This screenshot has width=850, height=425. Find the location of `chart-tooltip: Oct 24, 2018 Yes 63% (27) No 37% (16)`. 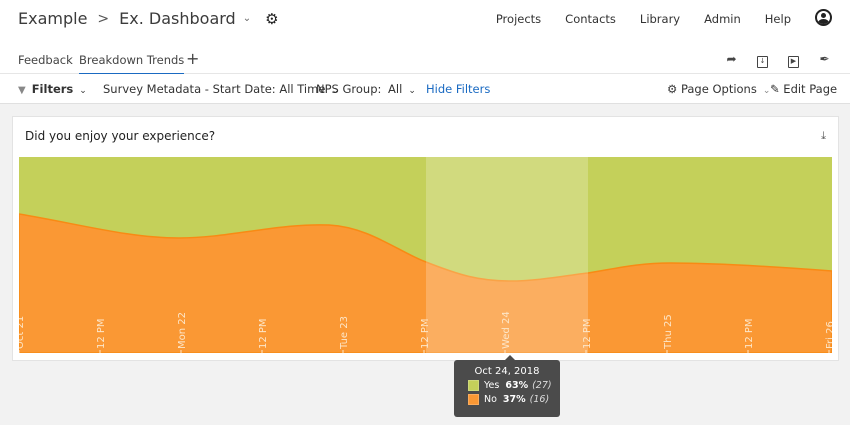

chart-tooltip: Oct 24, 2018 Yes 63% (27) No 37% (16) is located at coordinates (507, 386).